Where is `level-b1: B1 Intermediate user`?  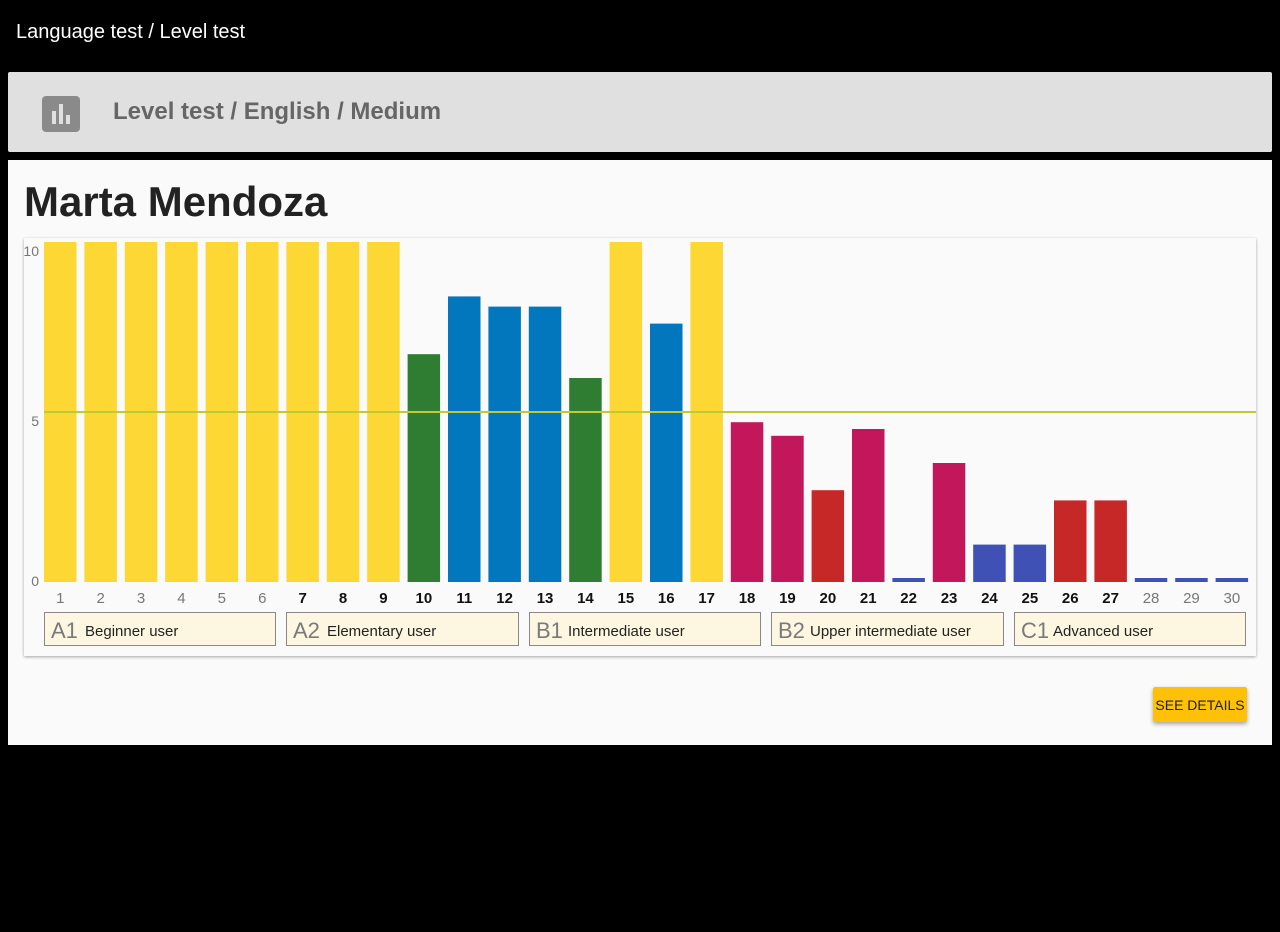 level-b1: B1 Intermediate user is located at coordinates (645, 629).